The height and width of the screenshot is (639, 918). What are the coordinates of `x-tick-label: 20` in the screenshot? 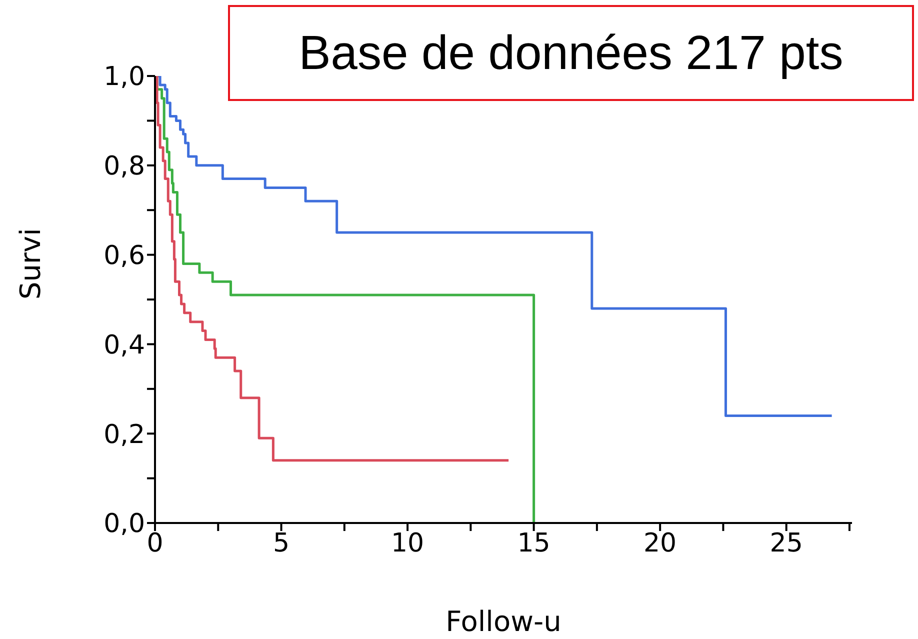 It's located at (660, 543).